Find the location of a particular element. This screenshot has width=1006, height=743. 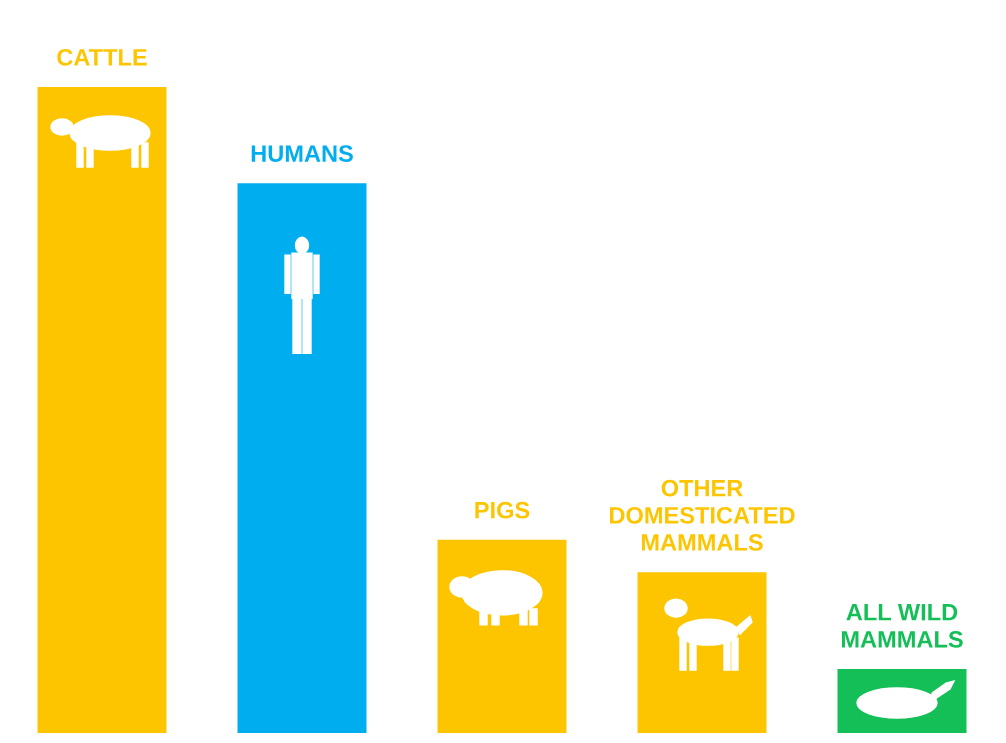

x-tick-label: HUMANS is located at coordinates (302, 153).